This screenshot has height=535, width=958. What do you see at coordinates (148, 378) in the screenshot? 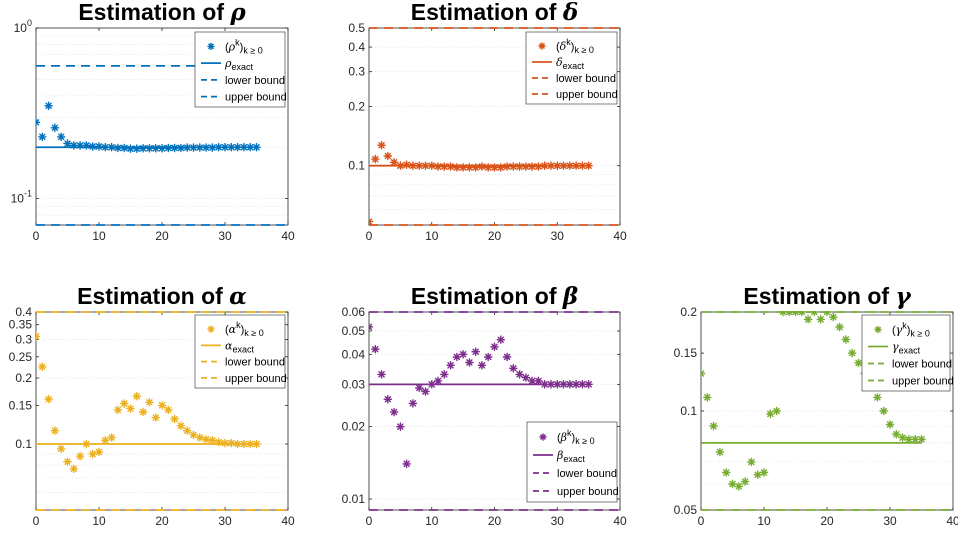
I see `y-axis: 0.1 0.15 0.2 0.25 0.30.350.4` at bounding box center [148, 378].